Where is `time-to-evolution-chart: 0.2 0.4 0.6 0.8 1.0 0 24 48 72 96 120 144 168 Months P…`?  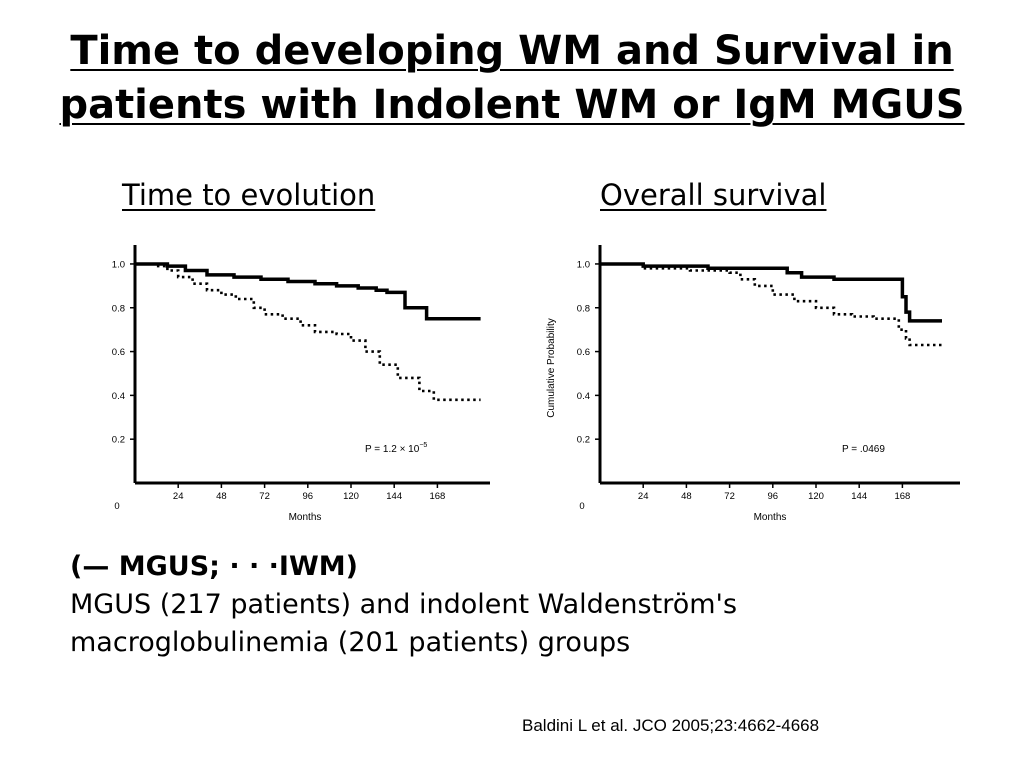
time-to-evolution-chart: 0.2 0.4 0.6 0.8 1.0 0 24 48 72 96 120 144 168 Months P… is located at coordinates (301, 384).